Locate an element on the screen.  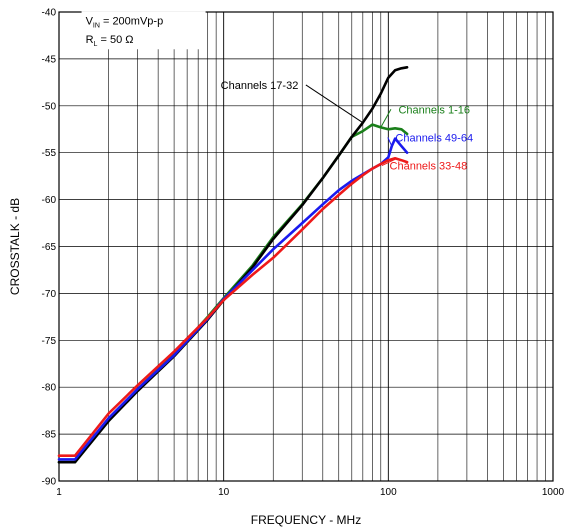
condition-vin: VIN = 200mVp-p is located at coordinates (125, 22).